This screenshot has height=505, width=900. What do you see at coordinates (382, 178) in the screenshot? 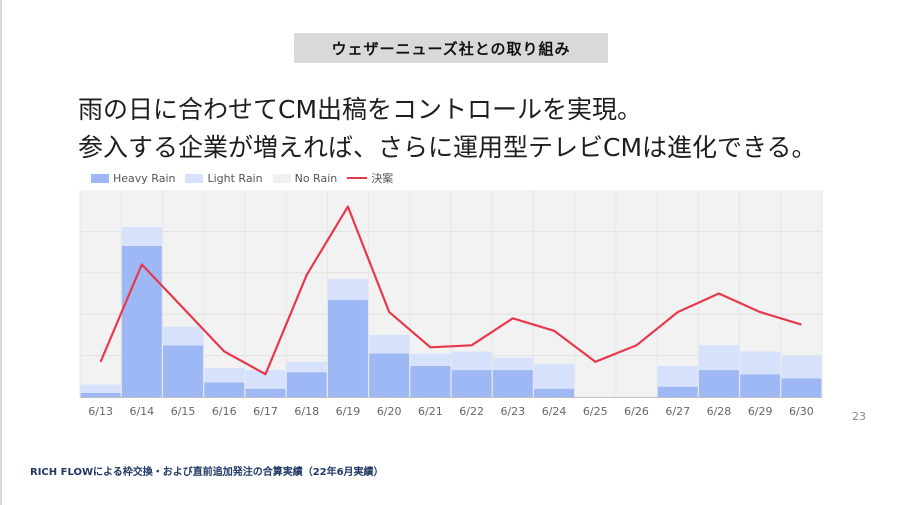
I see `legend-label-decision: 決案` at bounding box center [382, 178].